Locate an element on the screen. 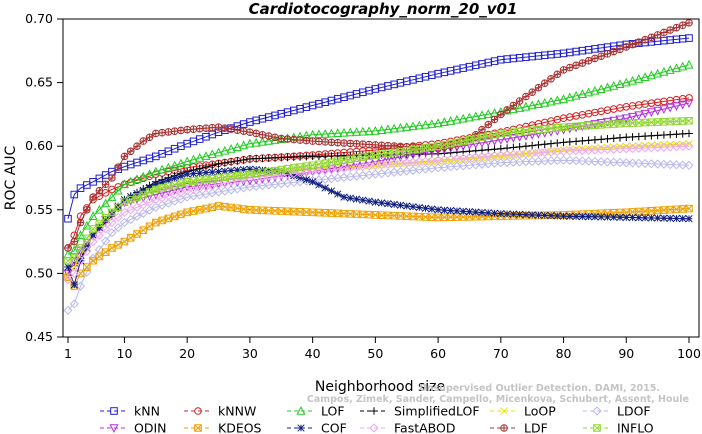 This screenshot has height=434, width=702. legend-item-knn: kNN is located at coordinates (130, 411).